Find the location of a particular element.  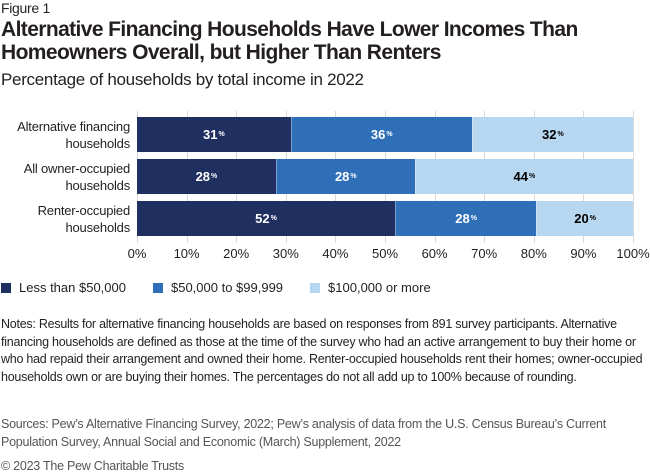

legend-item: $50,000 to $99,999 is located at coordinates (218, 287).